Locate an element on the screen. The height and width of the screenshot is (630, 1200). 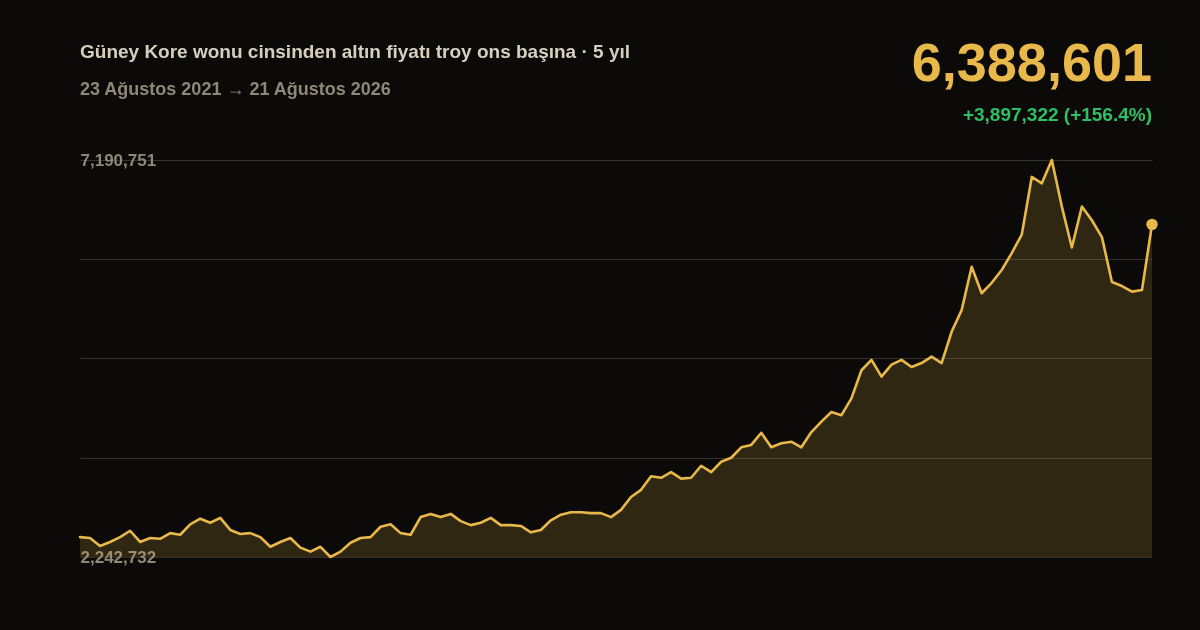
chart-subtitle: 23 Ağustos 2021 → 21 Ağustos 2026 is located at coordinates (235, 89).